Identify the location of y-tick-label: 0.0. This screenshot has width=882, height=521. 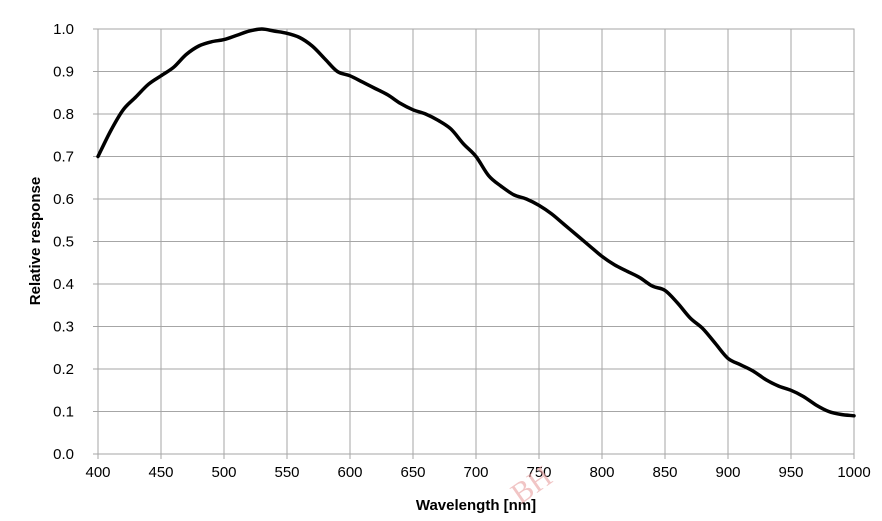
(63, 454).